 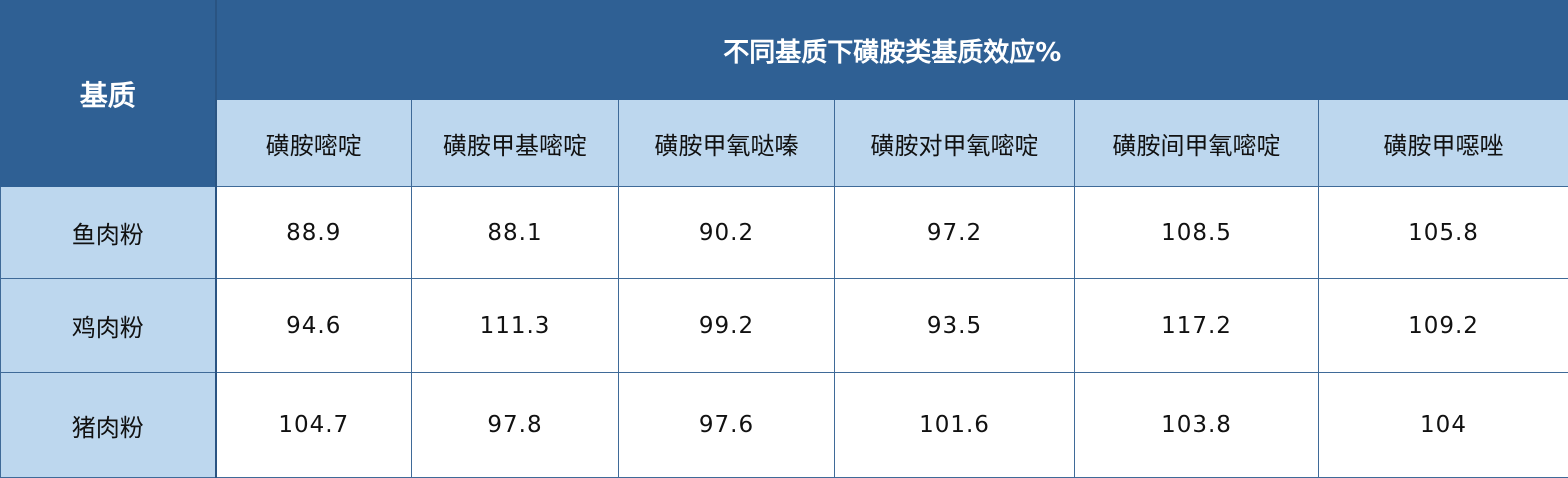 I want to click on table-cell: 117.2, so click(x=1197, y=326).